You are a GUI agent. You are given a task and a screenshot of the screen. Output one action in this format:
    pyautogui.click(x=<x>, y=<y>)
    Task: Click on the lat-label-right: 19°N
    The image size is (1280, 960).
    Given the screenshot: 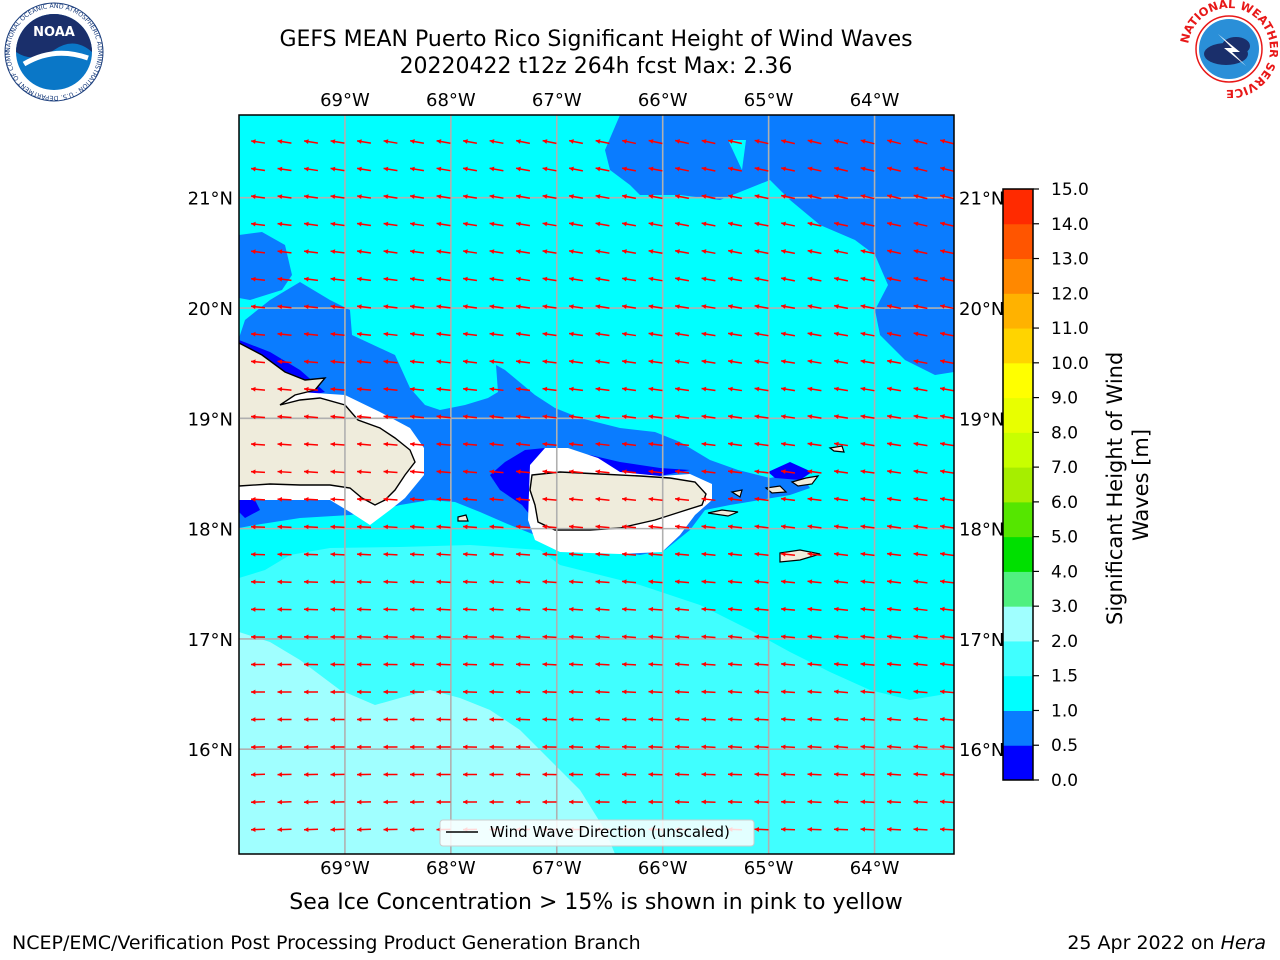 What is the action you would take?
    pyautogui.click(x=981, y=419)
    